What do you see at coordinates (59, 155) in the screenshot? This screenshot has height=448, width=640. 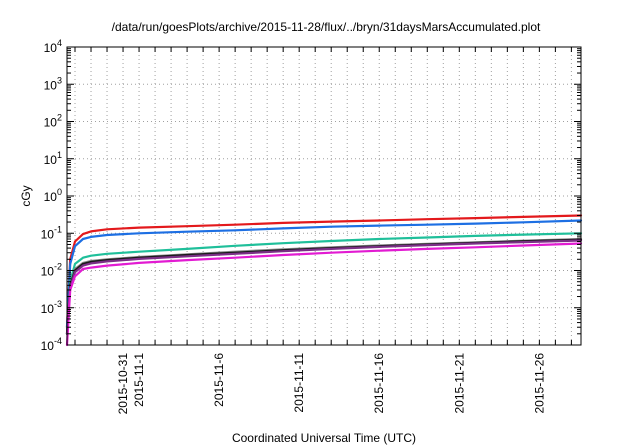 I see `y-tick-label-exponent: 1` at bounding box center [59, 155].